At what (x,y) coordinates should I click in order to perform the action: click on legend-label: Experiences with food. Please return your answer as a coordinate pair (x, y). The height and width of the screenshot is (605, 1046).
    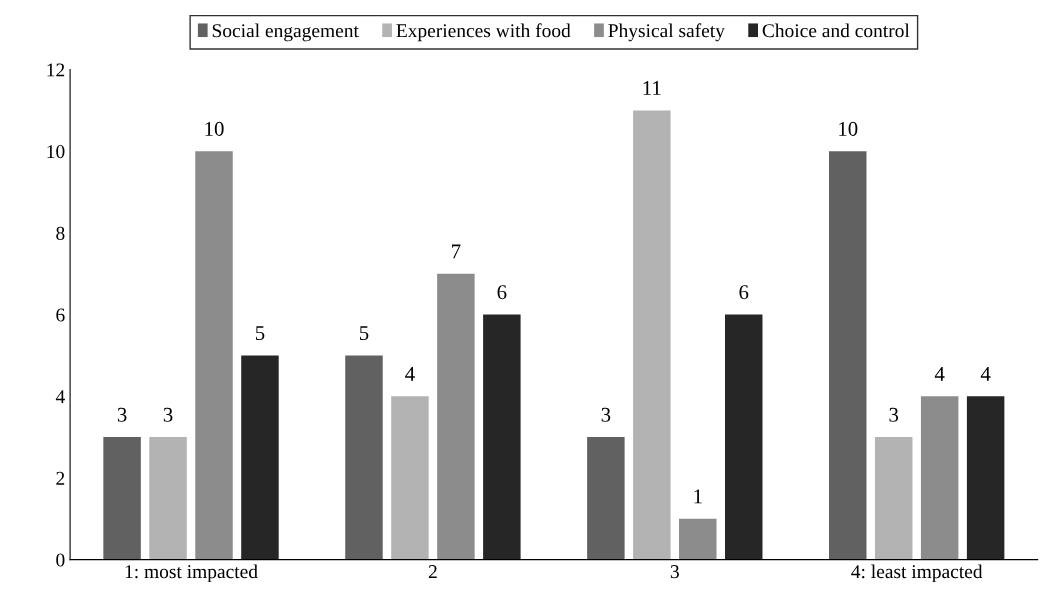
    Looking at the image, I should click on (483, 32).